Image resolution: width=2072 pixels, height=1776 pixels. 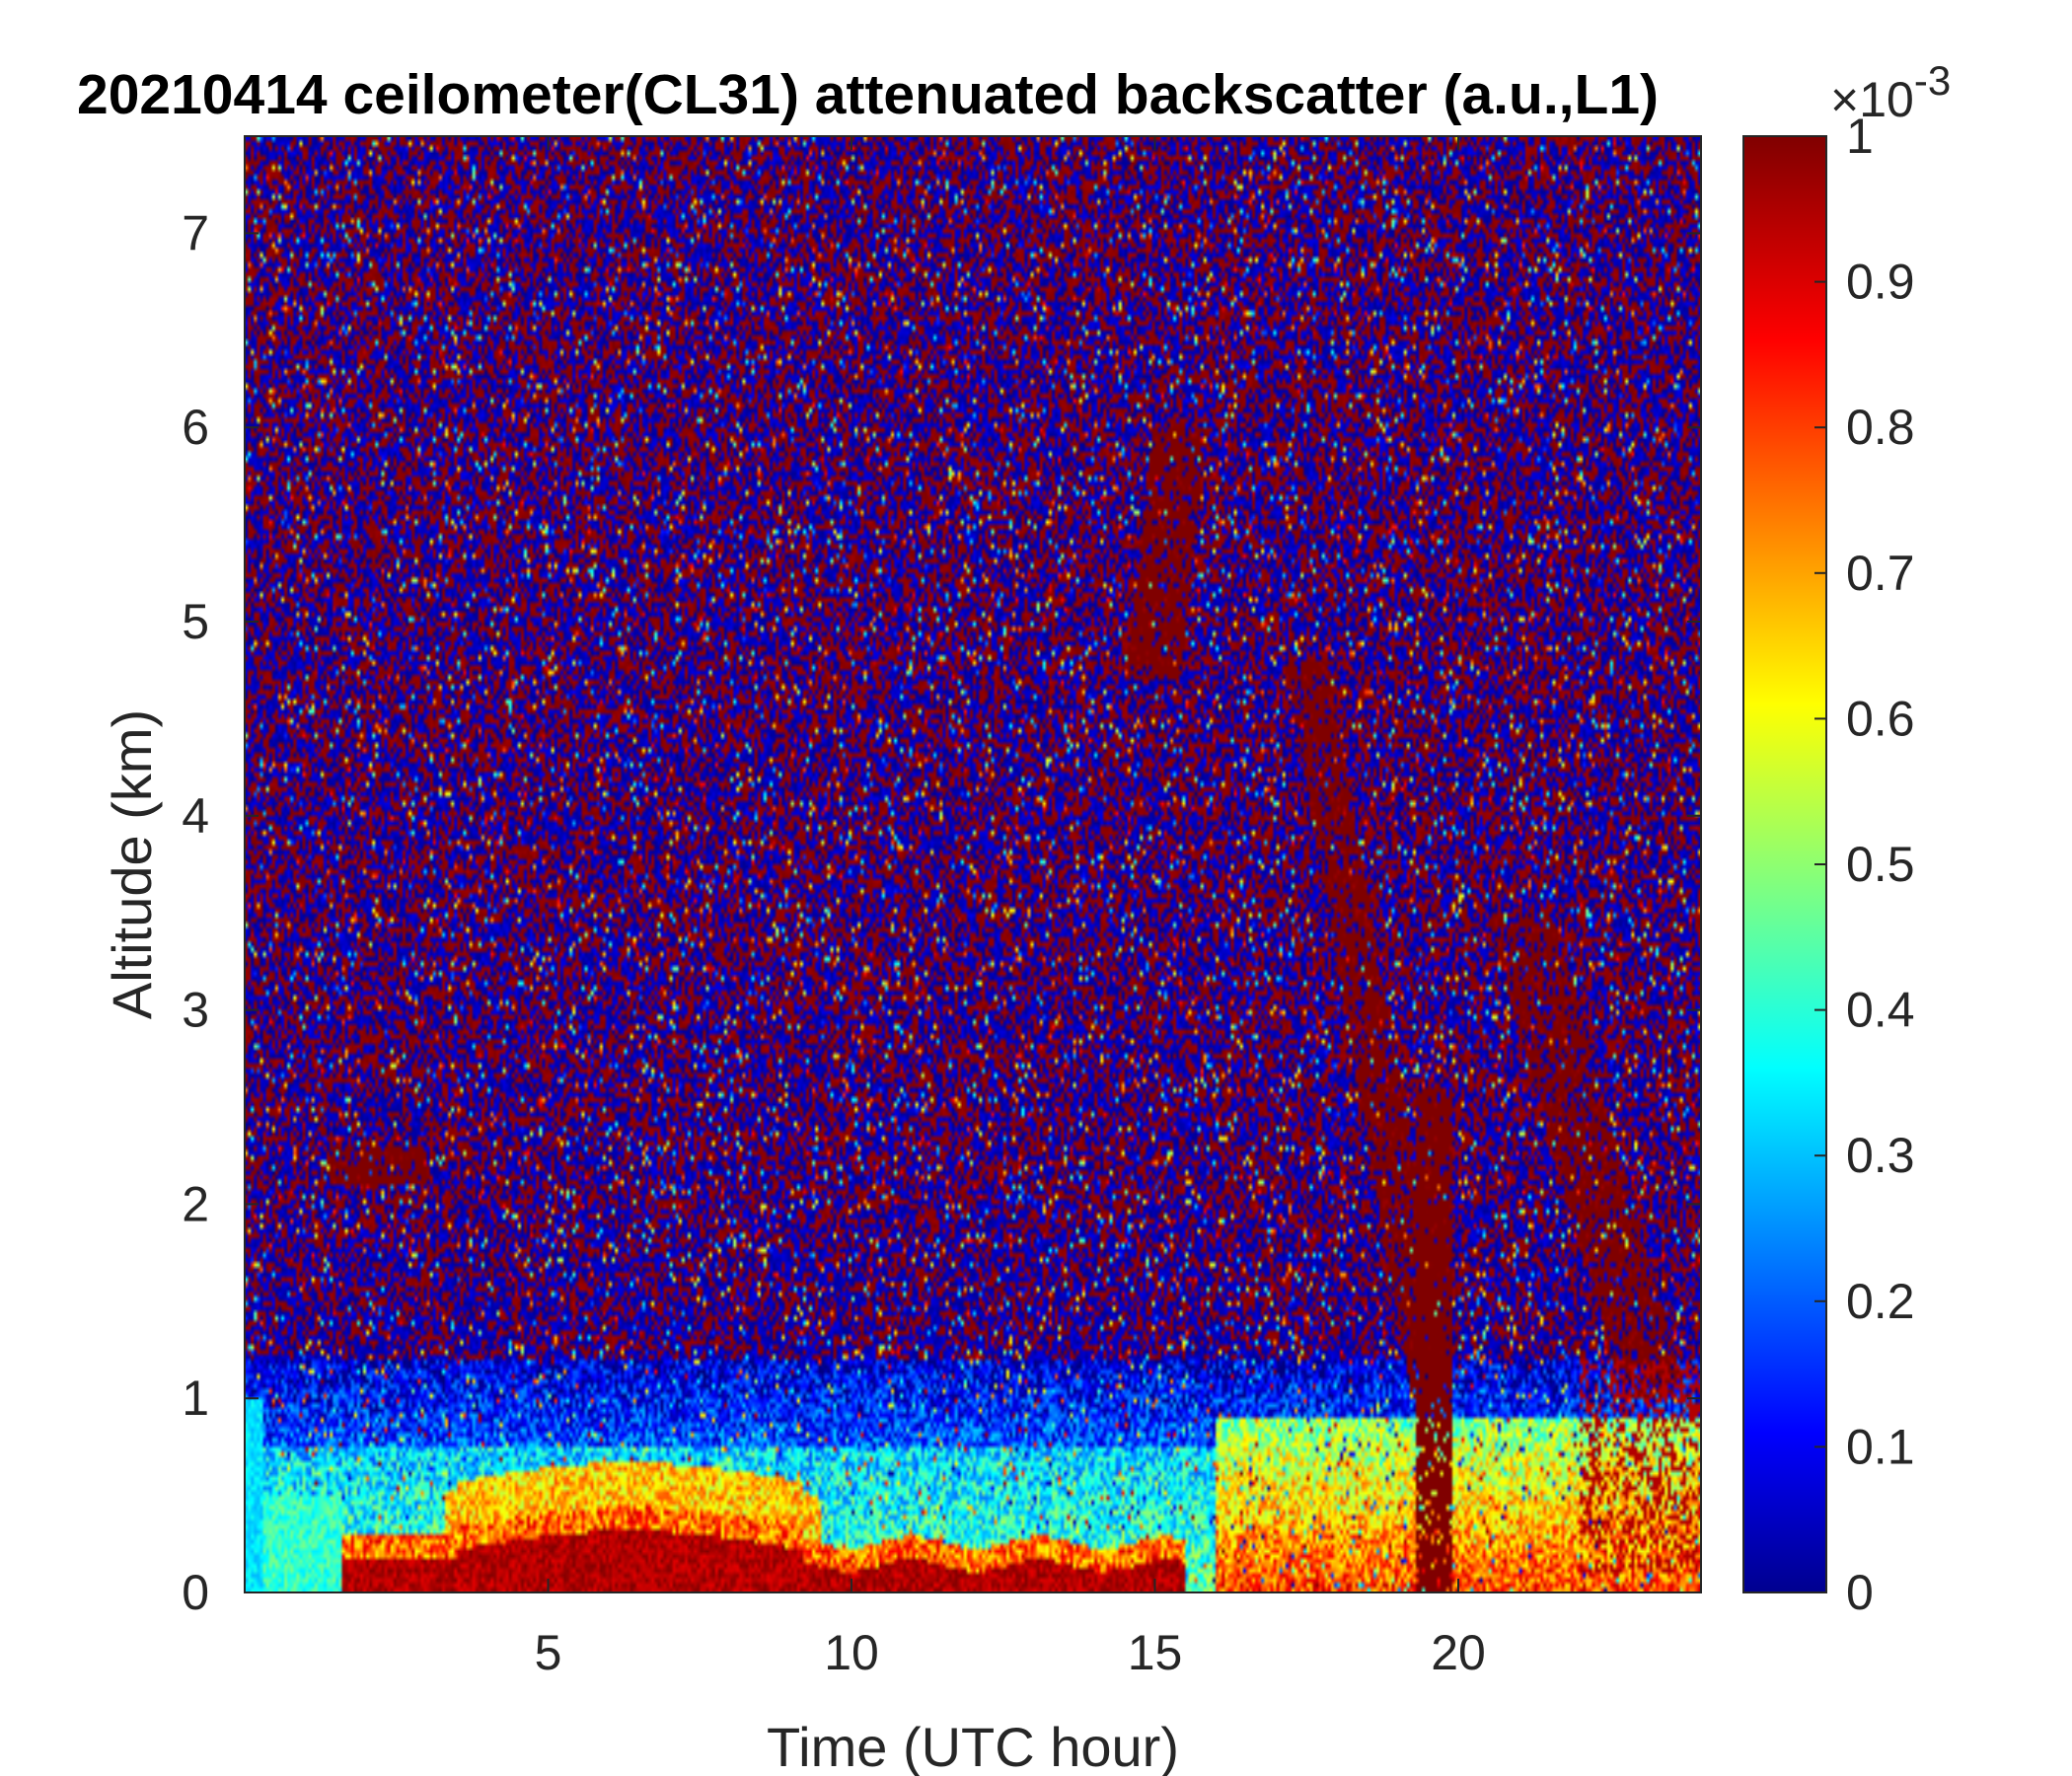 I want to click on colorbar-tick-label: 0.4, so click(x=1881, y=1010).